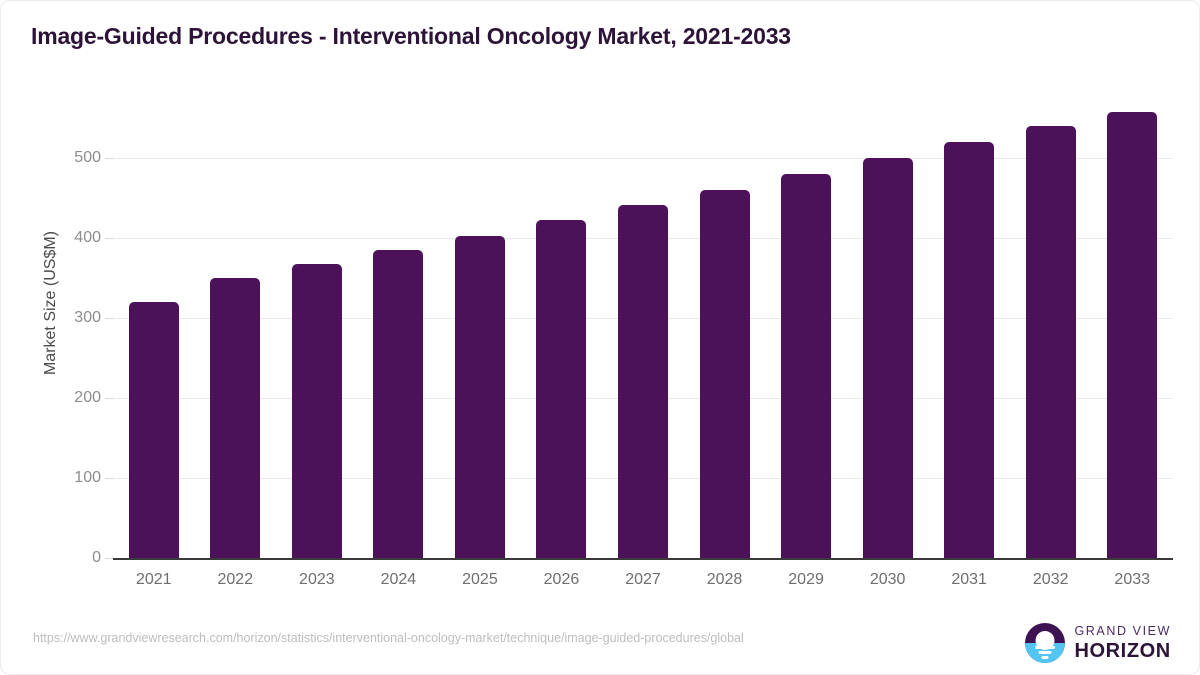  What do you see at coordinates (969, 579) in the screenshot?
I see `x-tick-label: 2031` at bounding box center [969, 579].